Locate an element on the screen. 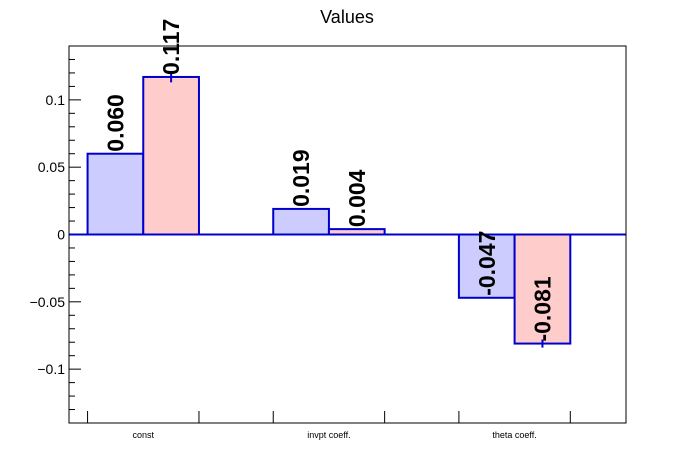  y-tick-label: −0.1 is located at coordinates (51, 369).